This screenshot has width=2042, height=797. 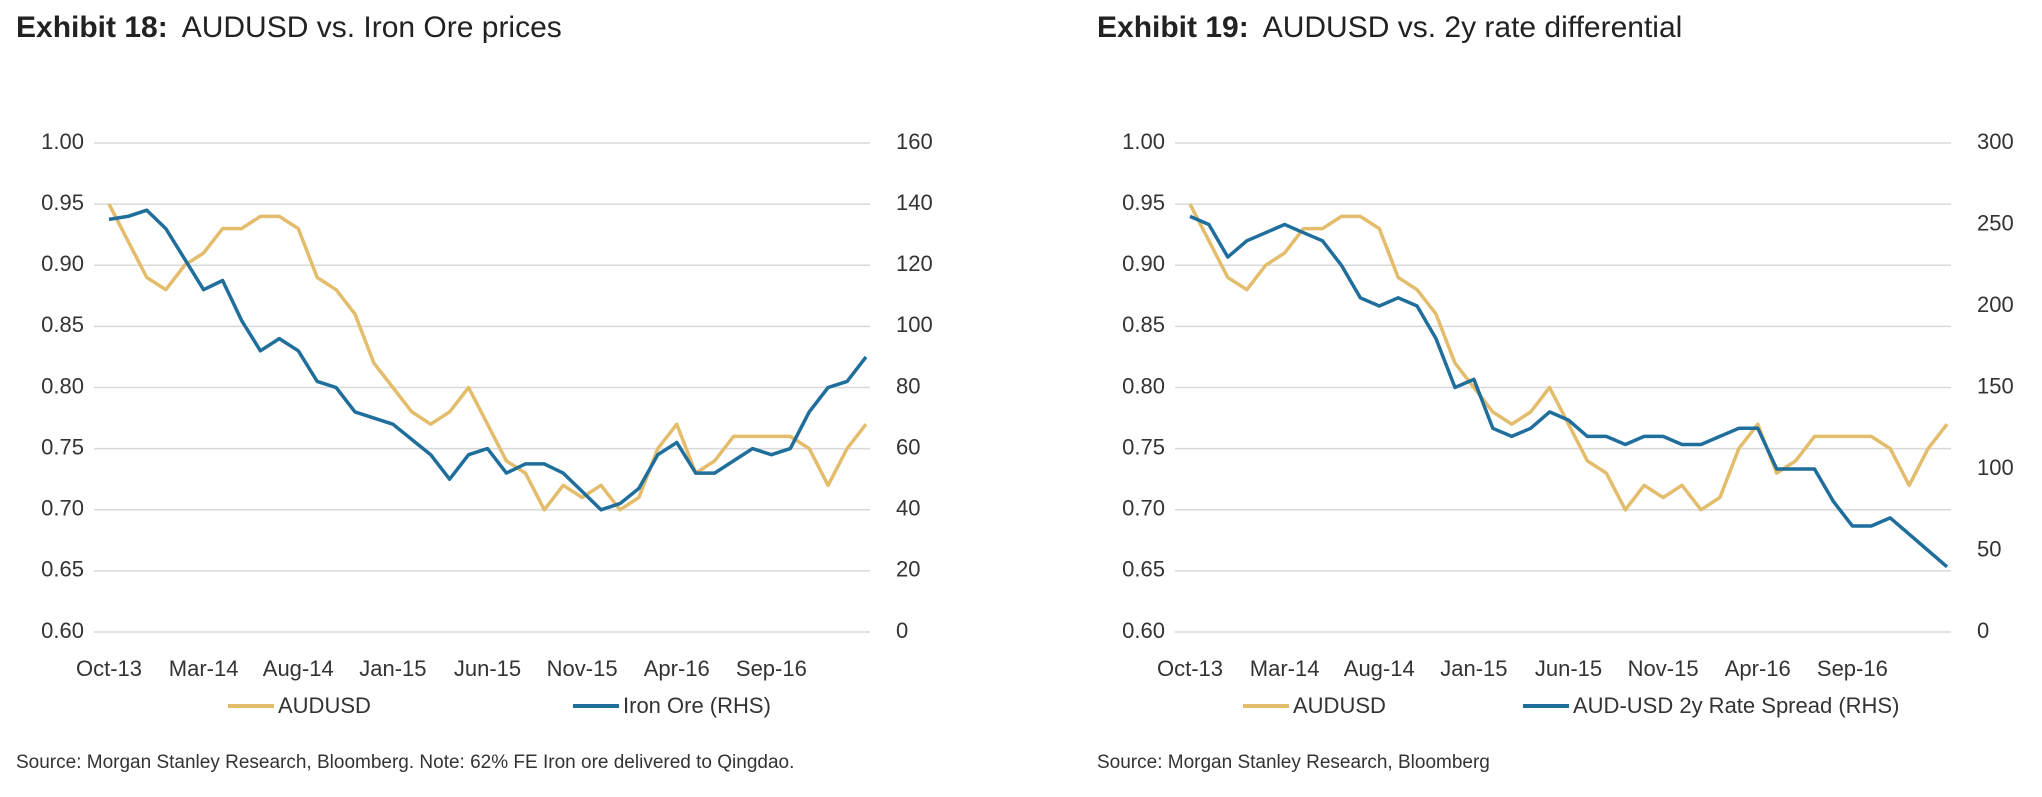 What do you see at coordinates (372, 27) in the screenshot?
I see `title-text: AUDUSD vs. Iron Ore prices` at bounding box center [372, 27].